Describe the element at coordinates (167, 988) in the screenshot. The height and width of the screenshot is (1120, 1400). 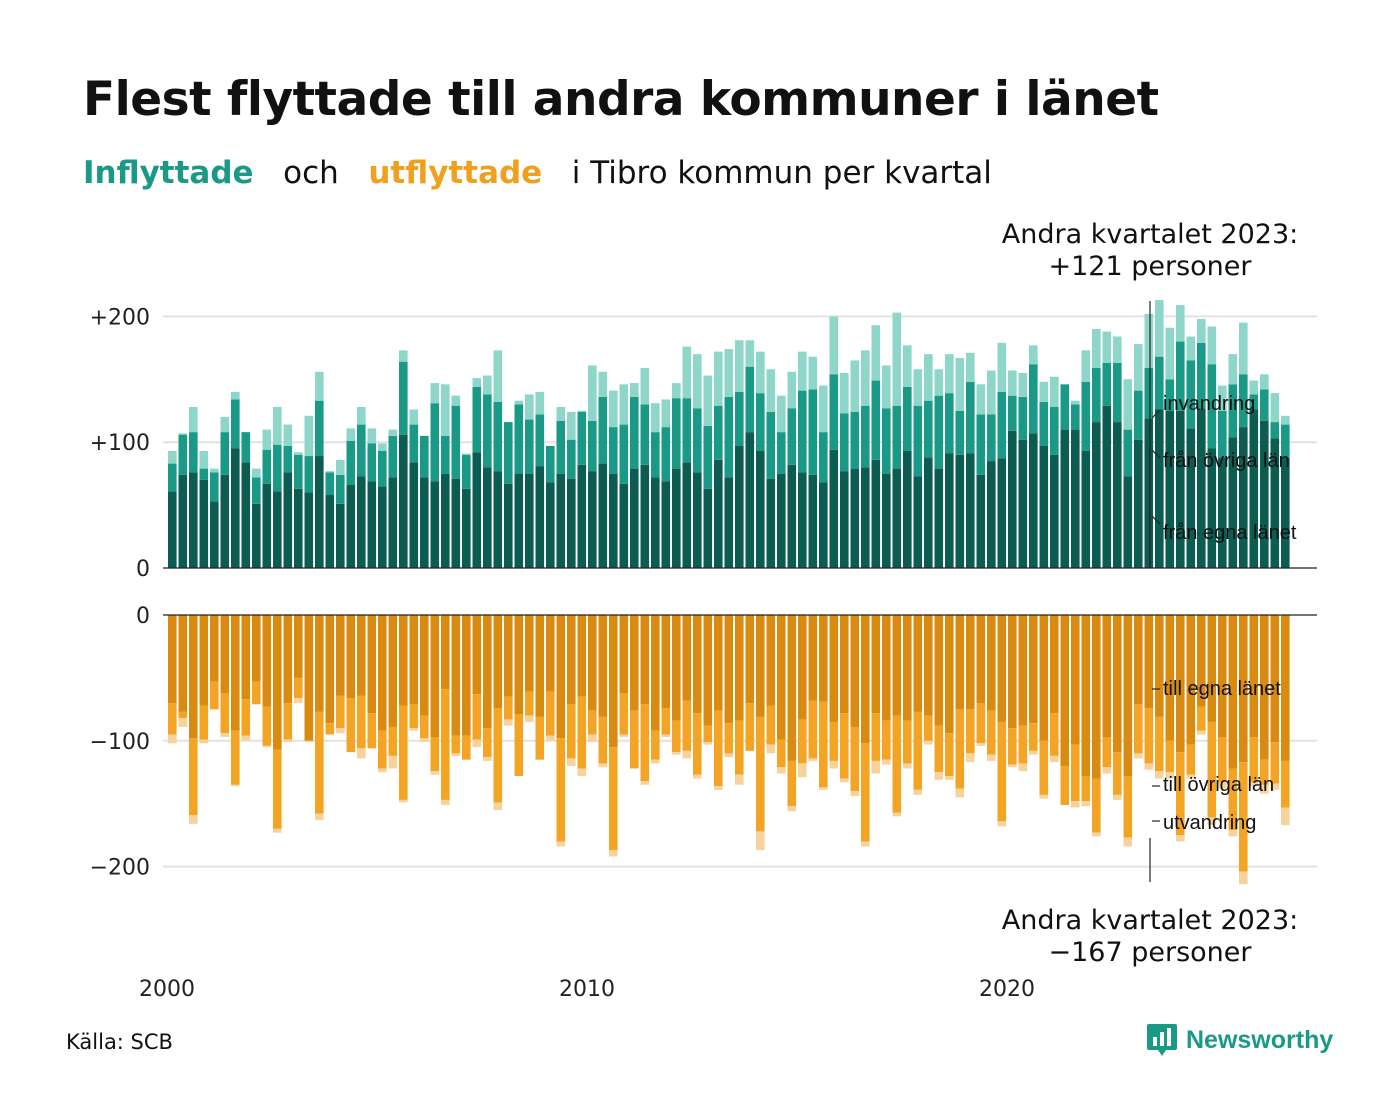
I see `x-tick-2000: 2000` at that location.